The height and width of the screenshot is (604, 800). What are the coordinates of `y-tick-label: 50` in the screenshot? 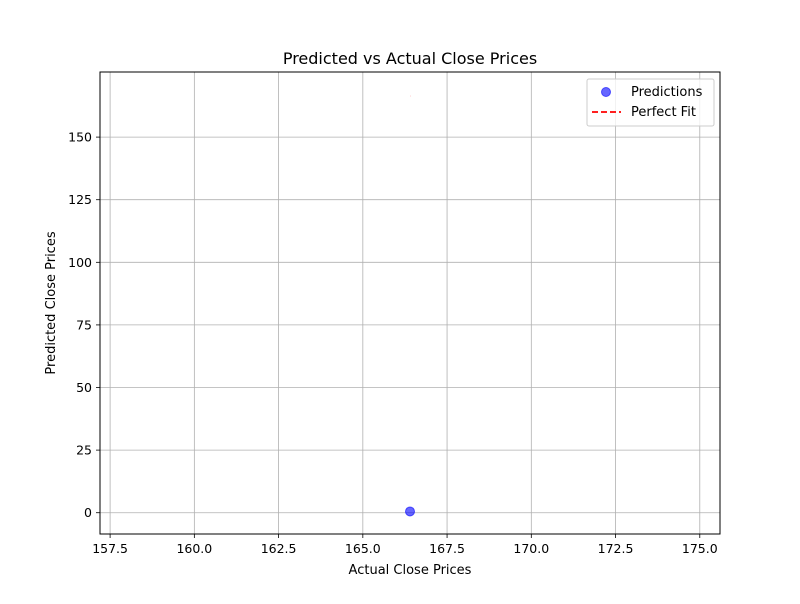 It's located at (84, 387).